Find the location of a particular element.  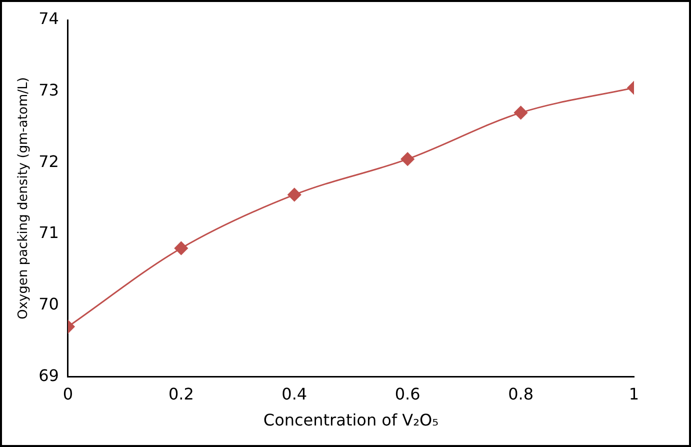

y-axis-title: Oxygen packing density (gm-atom/L) is located at coordinates (24, 198).